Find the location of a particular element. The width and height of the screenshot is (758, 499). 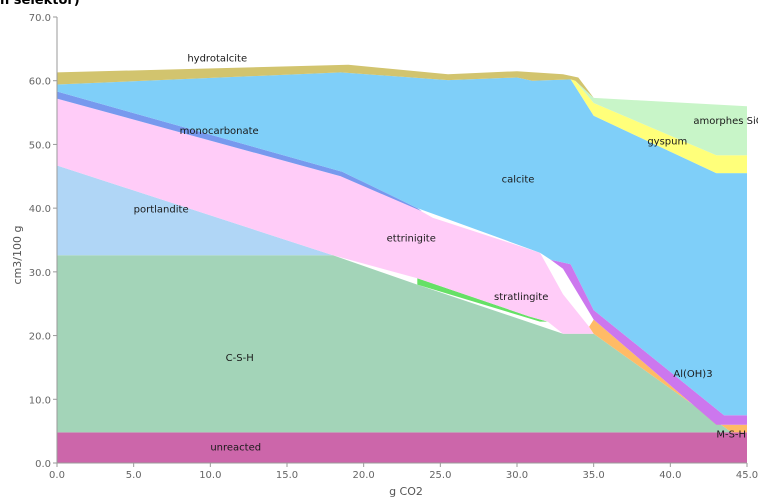

x-tick-label: 15.0 is located at coordinates (287, 475).